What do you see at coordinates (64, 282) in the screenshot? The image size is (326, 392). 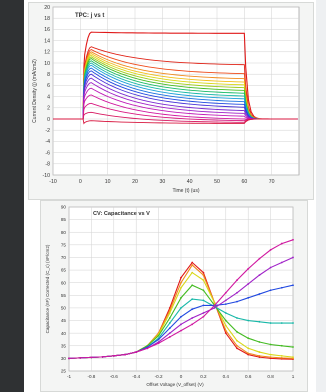 I see `y-tick-label: 60` at bounding box center [64, 282].